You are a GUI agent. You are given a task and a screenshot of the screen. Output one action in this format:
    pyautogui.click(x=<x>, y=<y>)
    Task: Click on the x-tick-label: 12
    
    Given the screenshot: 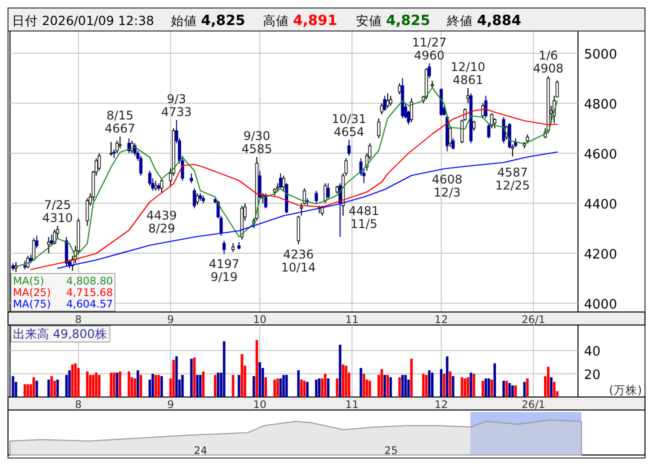 What is the action you would take?
    pyautogui.click(x=441, y=405)
    